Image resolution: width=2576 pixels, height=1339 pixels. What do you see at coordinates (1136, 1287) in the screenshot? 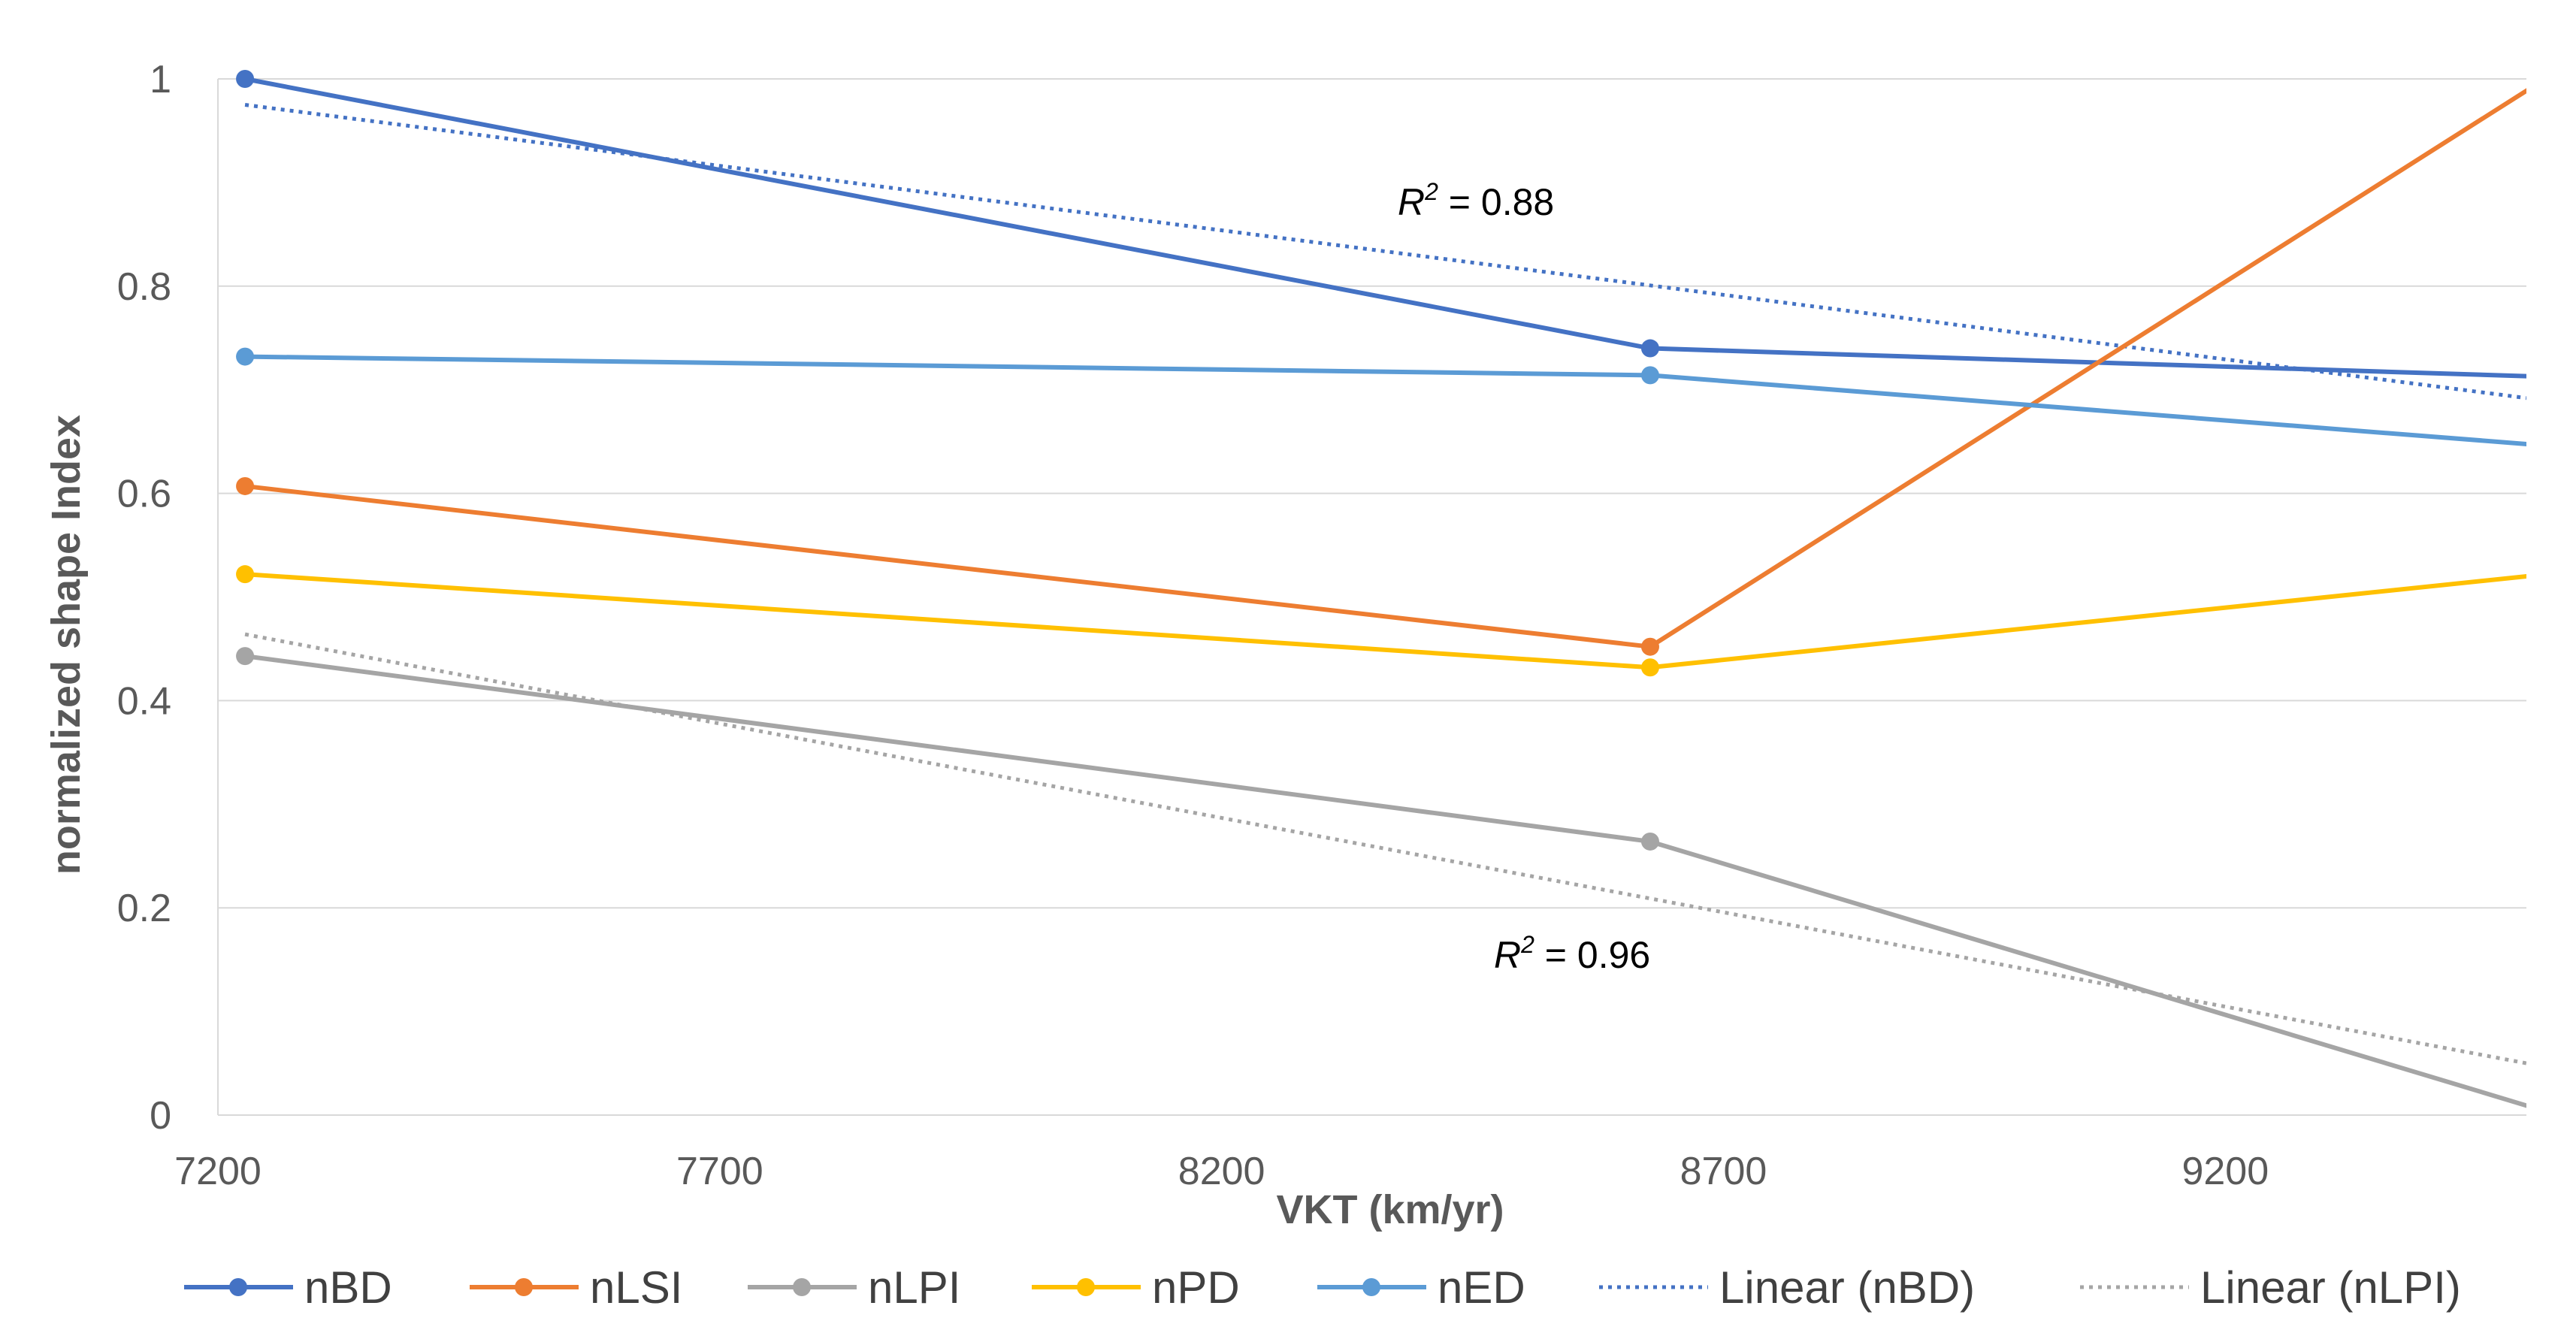
I see `legend-item-npd: nPD` at bounding box center [1136, 1287].